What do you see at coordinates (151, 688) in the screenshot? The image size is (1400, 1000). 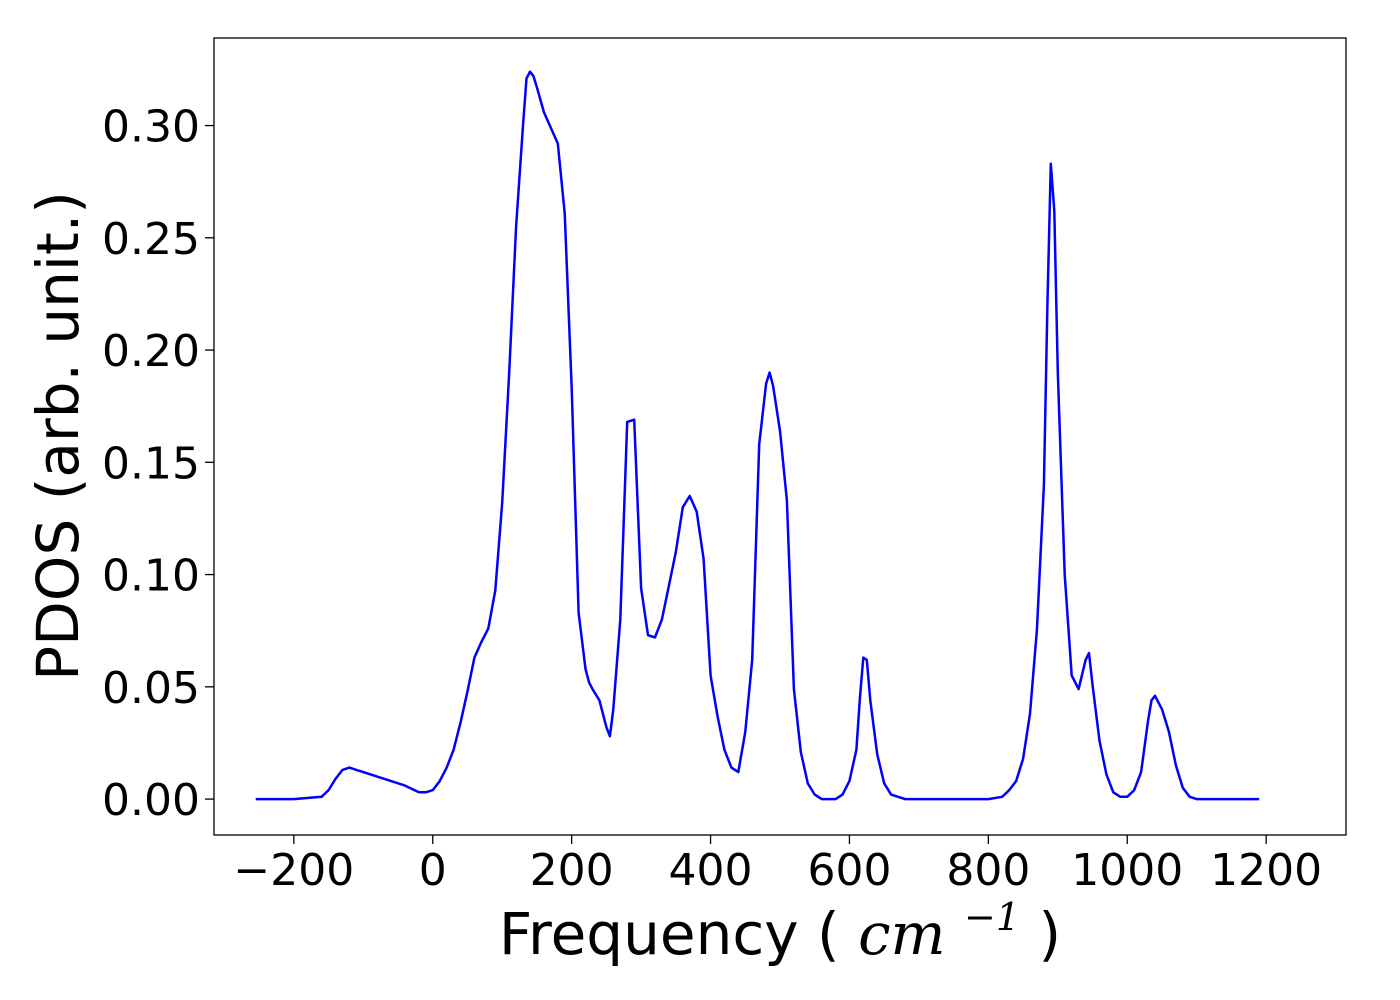 I see `y-tick-label: 0.05` at bounding box center [151, 688].